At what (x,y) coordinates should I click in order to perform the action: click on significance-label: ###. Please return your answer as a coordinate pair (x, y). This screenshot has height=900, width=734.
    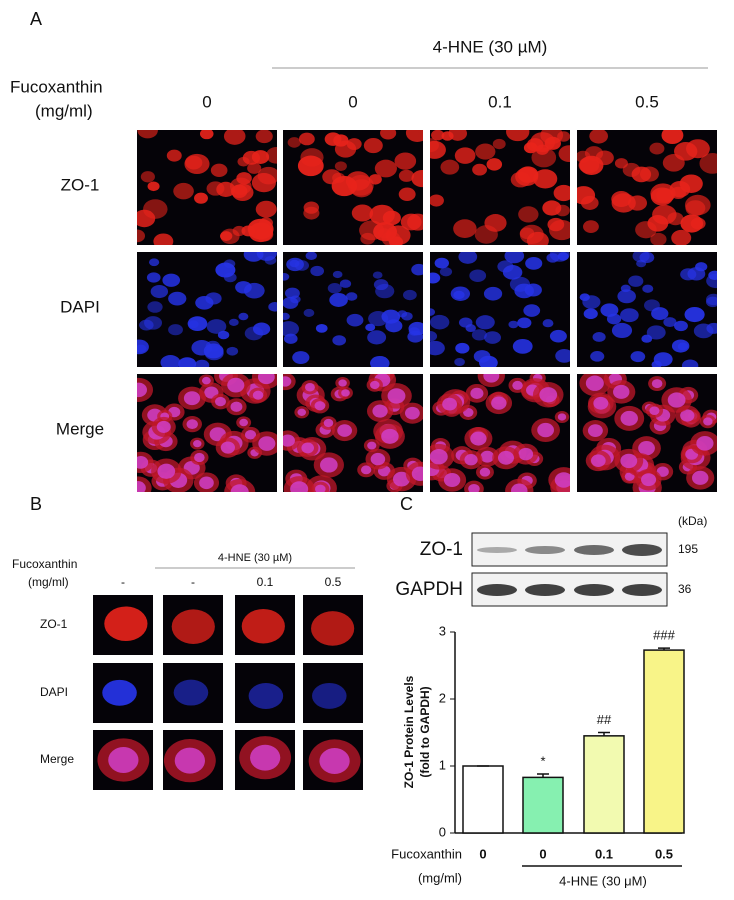
    Looking at the image, I should click on (664, 635).